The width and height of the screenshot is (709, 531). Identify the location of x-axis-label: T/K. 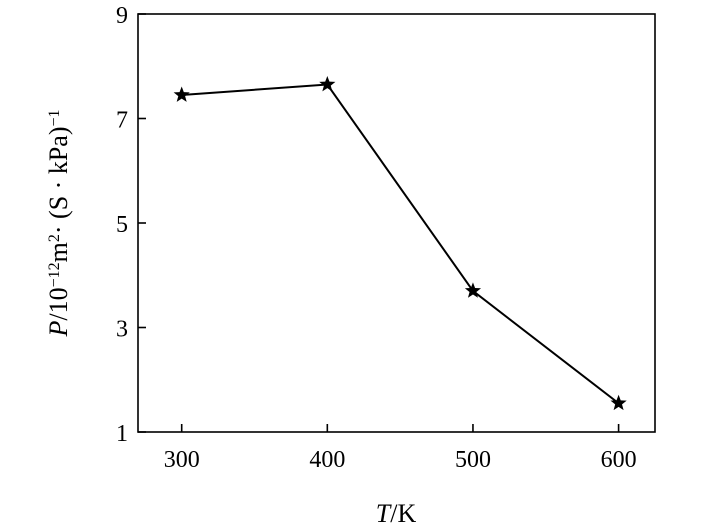
(396, 513).